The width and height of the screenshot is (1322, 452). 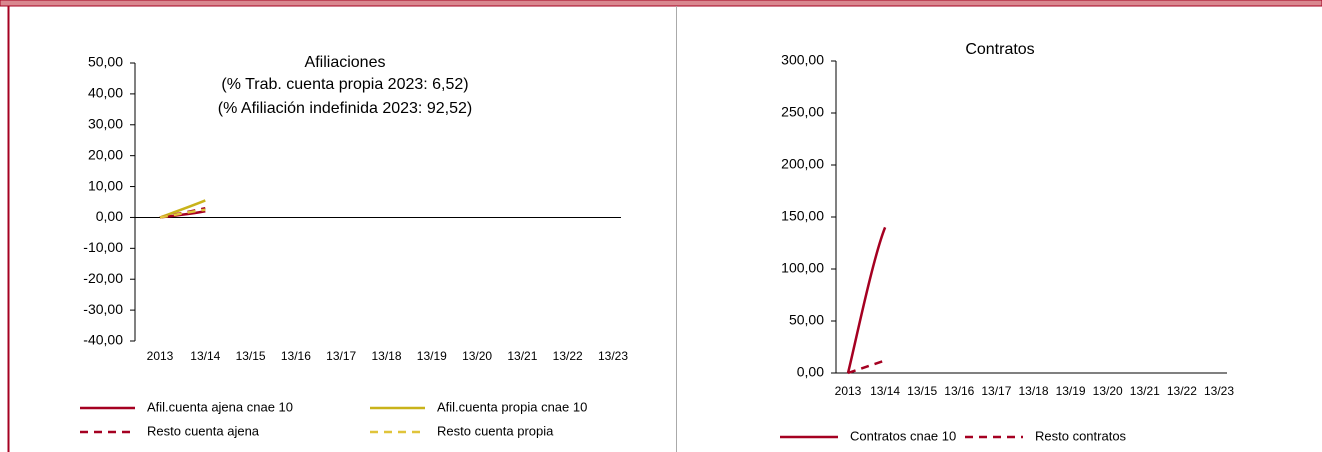 I want to click on y-tick-label: 30,00, so click(x=105, y=123).